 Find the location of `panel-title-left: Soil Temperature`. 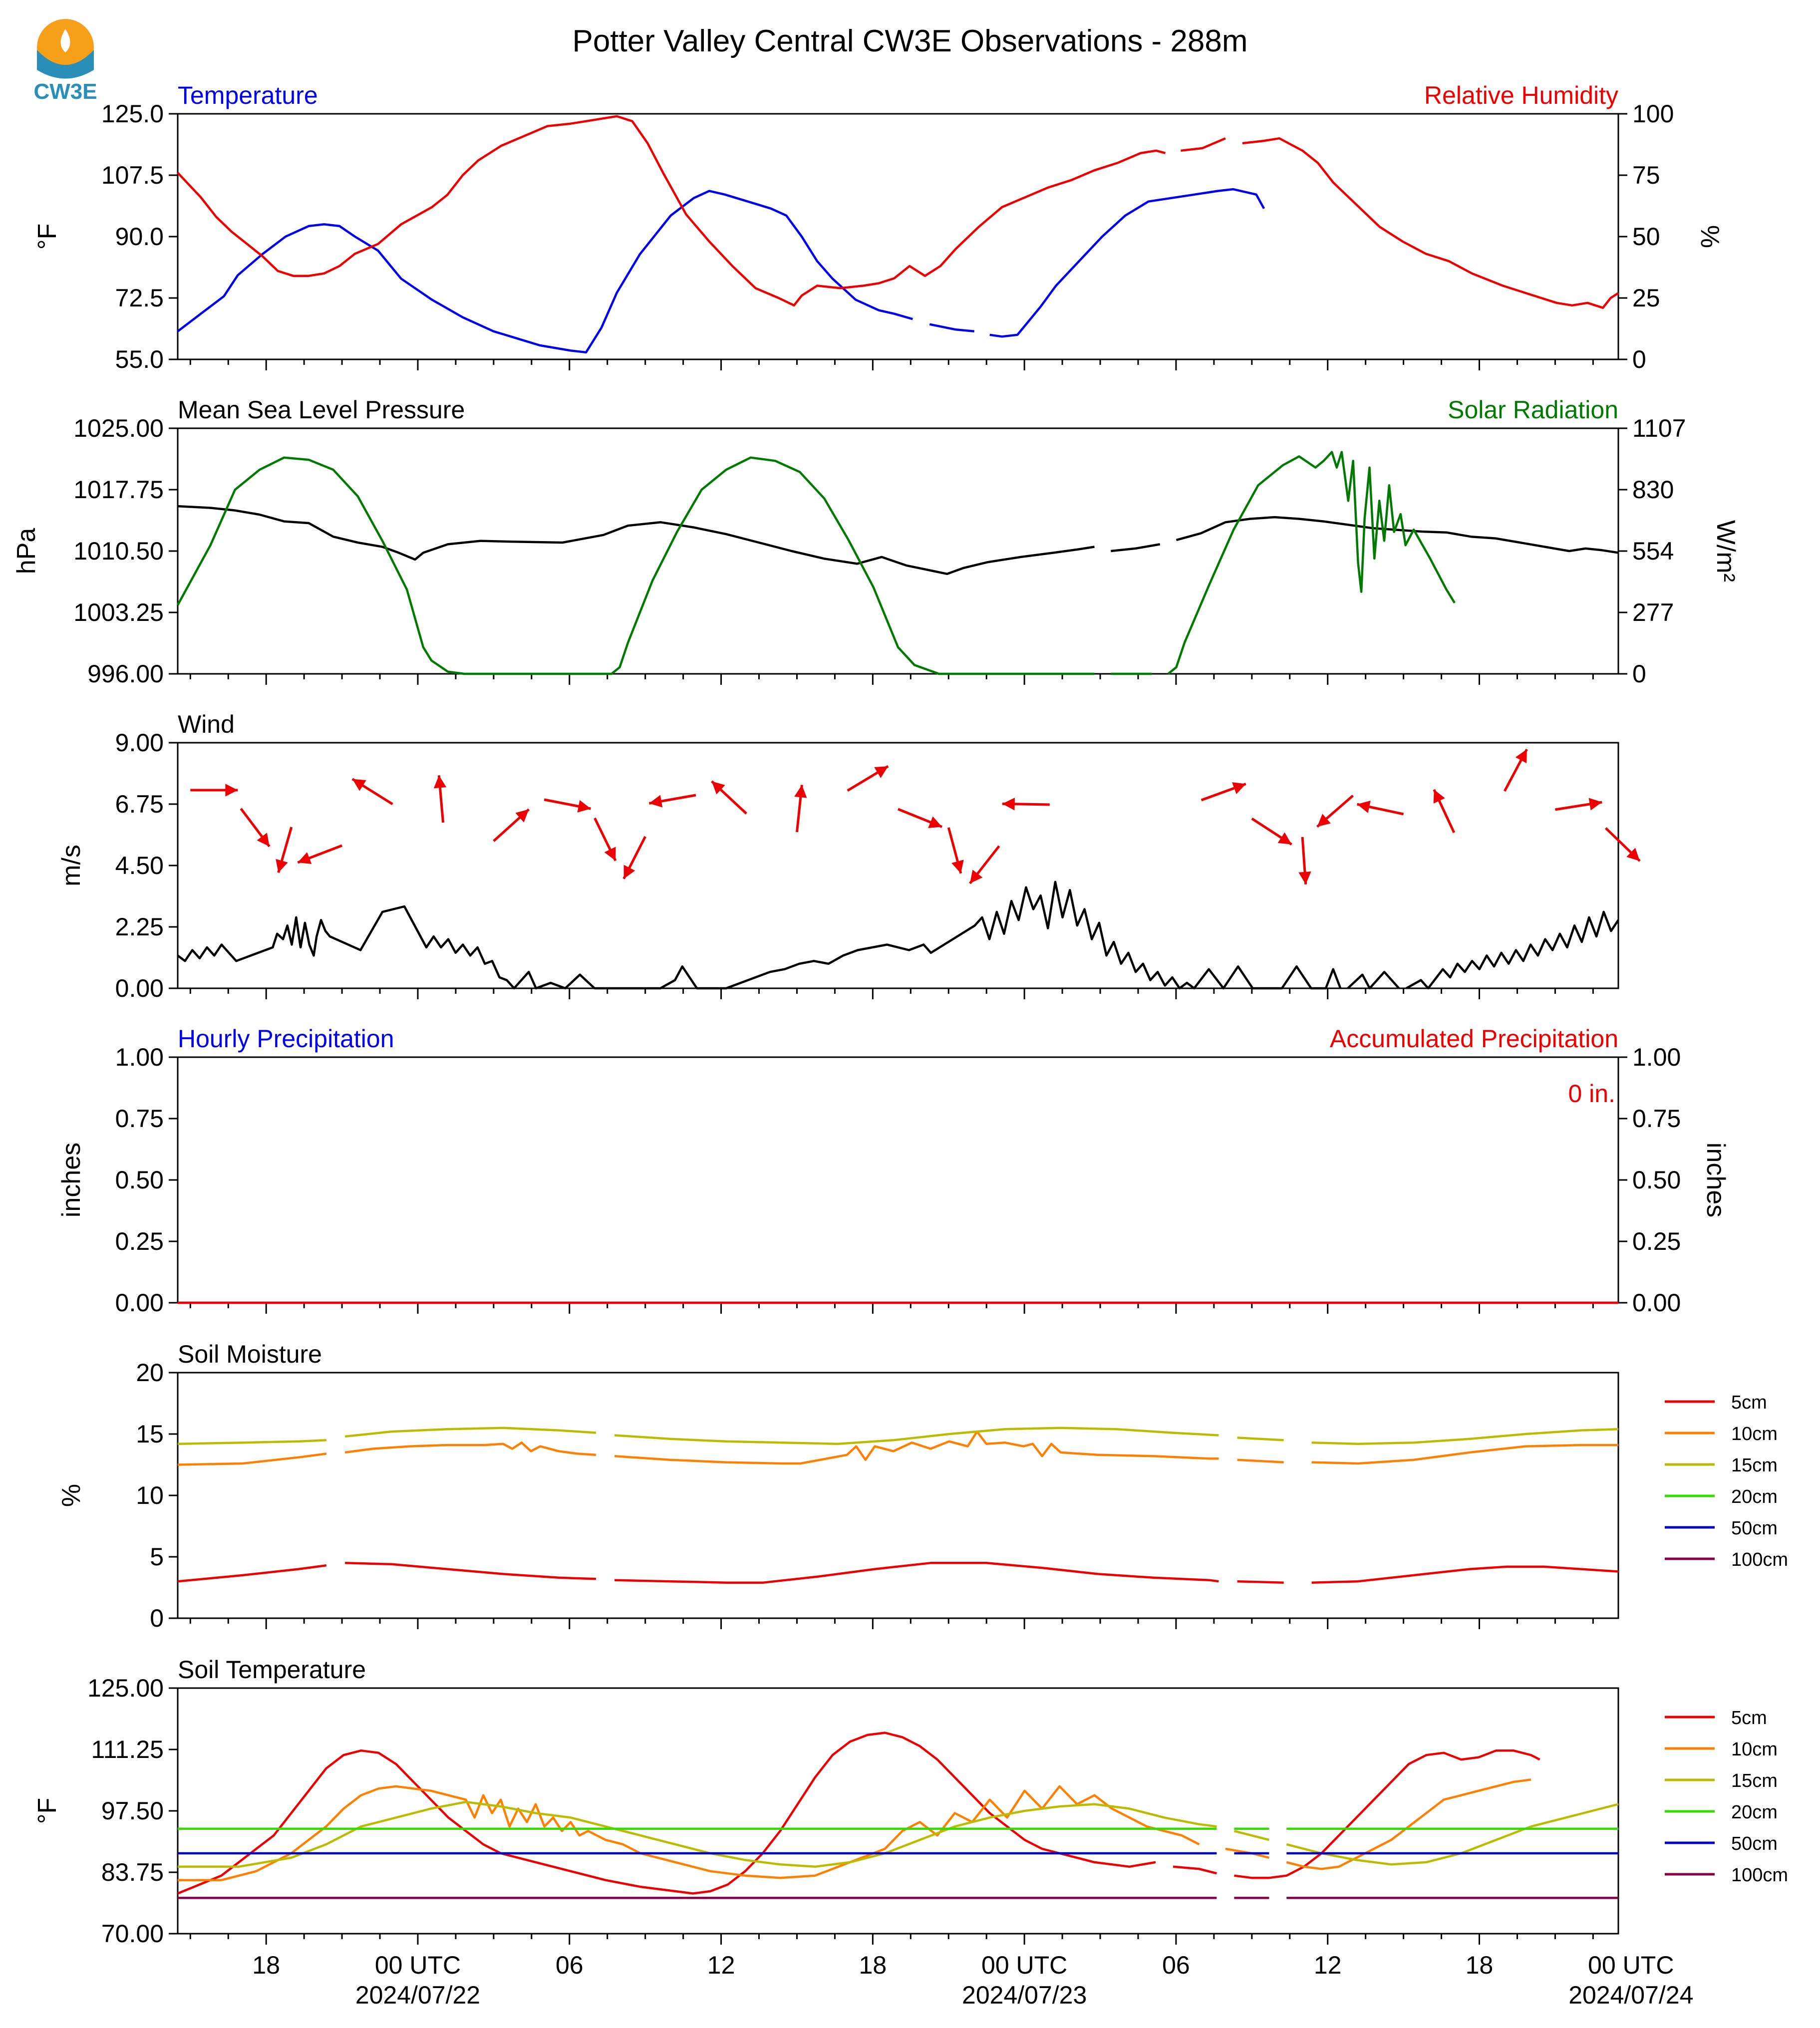

panel-title-left: Soil Temperature is located at coordinates (272, 1670).